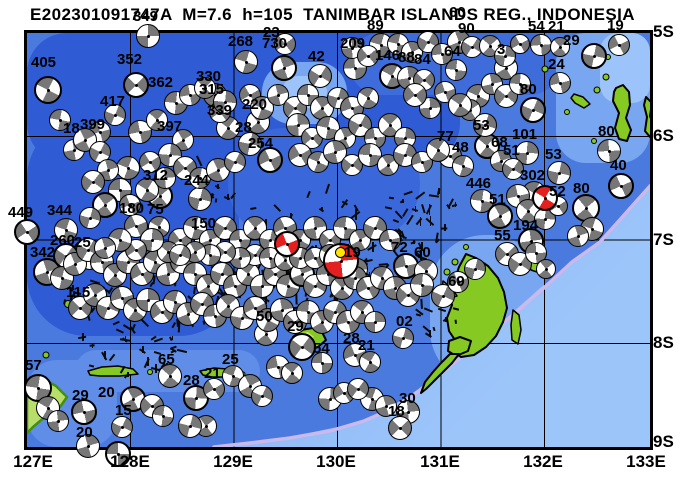 This screenshot has width=687, height=483. Describe the element at coordinates (663, 31) in the screenshot. I see `lat-axis-label: 5S` at that location.